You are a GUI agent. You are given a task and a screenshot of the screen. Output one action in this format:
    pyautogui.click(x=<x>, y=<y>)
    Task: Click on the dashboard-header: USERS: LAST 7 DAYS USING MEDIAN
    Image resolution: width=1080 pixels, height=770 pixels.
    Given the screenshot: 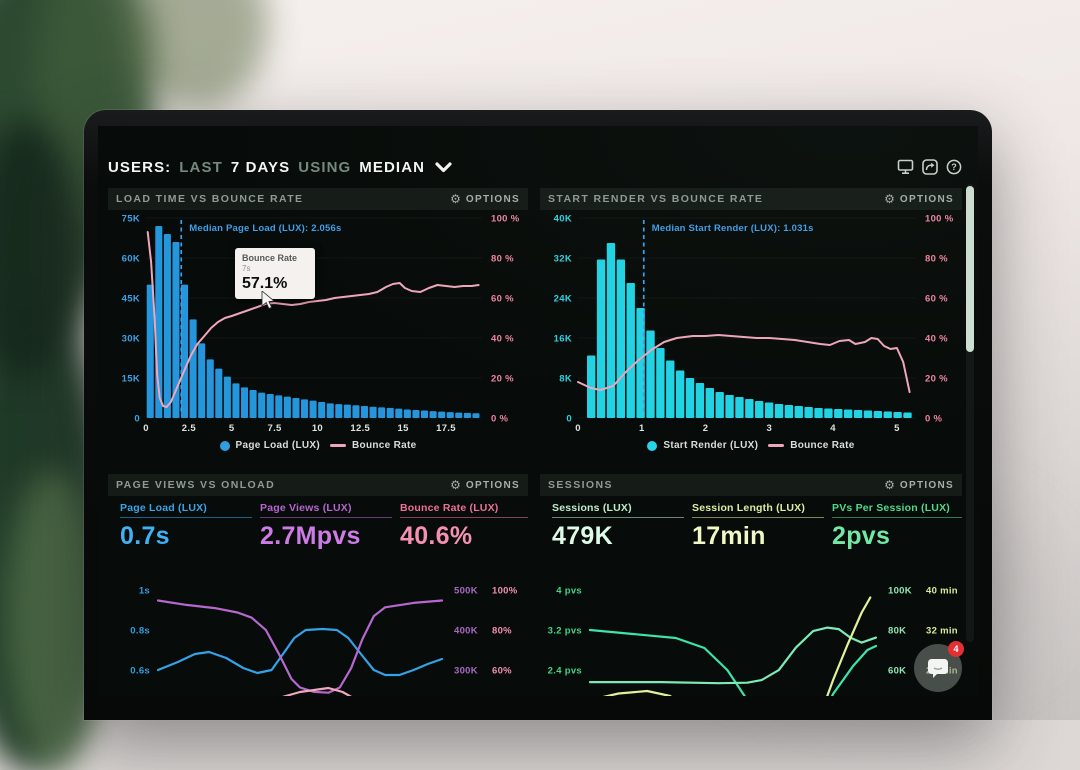 What is the action you would take?
    pyautogui.click(x=535, y=167)
    